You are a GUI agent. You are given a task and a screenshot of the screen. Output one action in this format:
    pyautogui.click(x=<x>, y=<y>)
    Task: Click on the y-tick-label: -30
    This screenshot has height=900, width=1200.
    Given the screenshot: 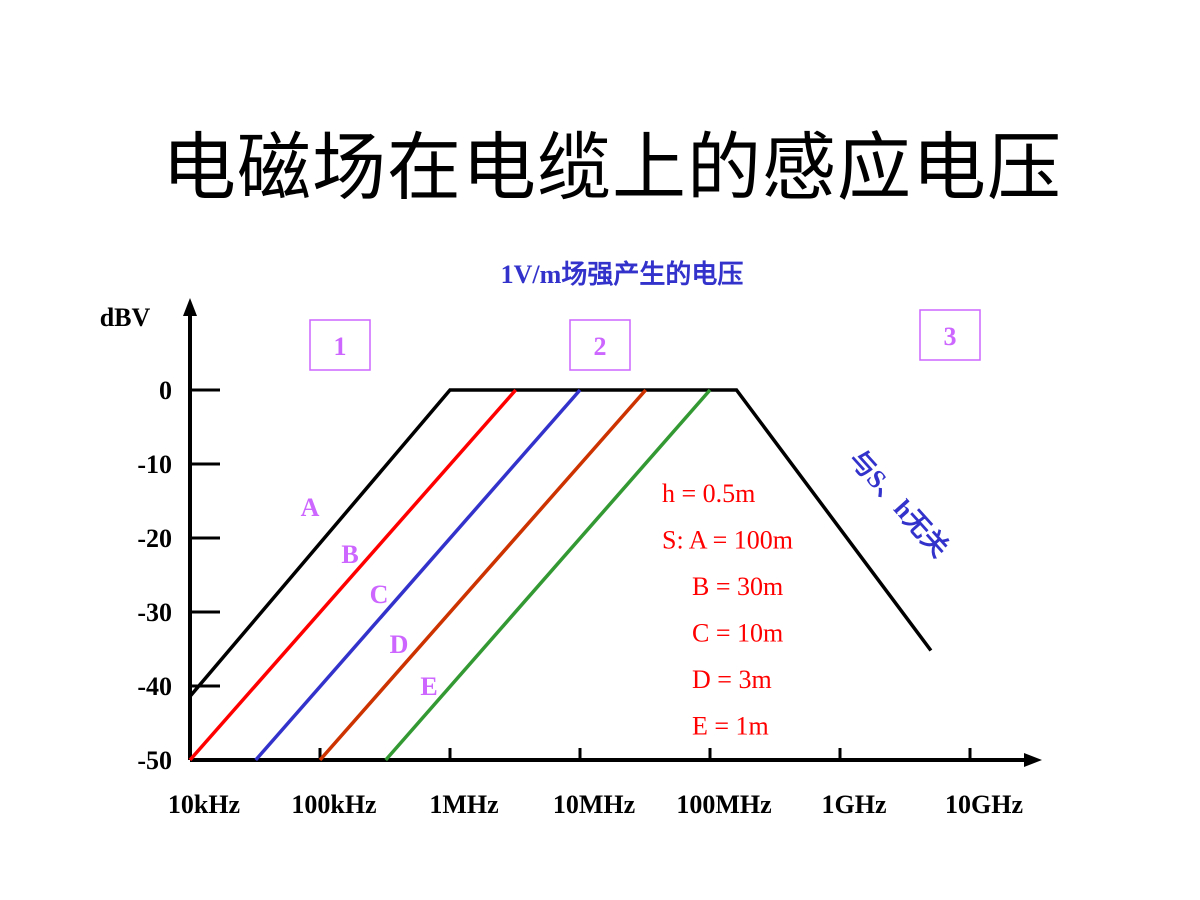 What is the action you would take?
    pyautogui.click(x=154, y=612)
    